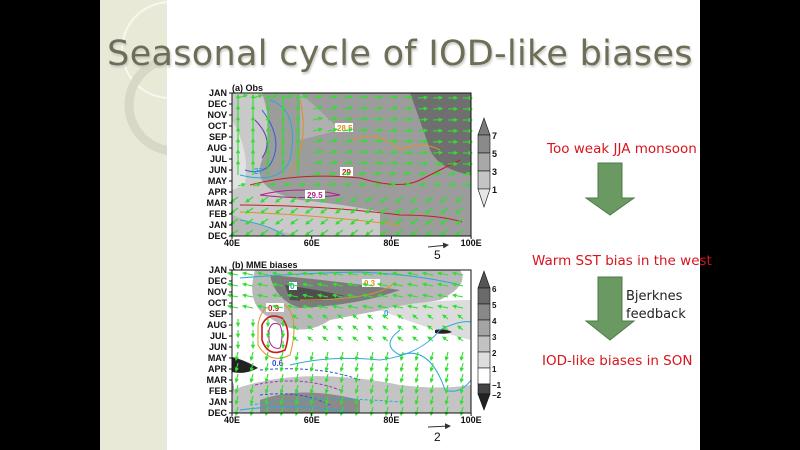 This screenshot has height=450, width=800. I want to click on panel-a-reference-arrow-icon, so click(438, 245).